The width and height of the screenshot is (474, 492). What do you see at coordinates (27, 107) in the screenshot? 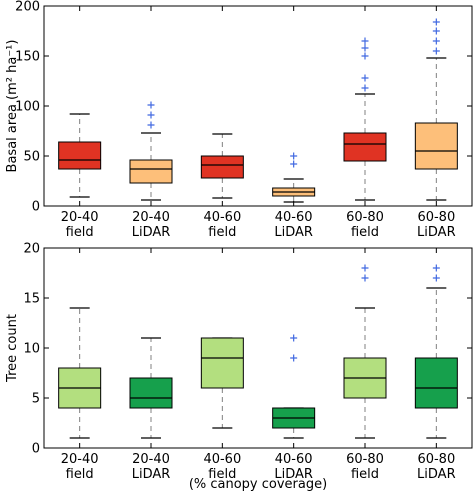
I see `y-tick-label: 100` at bounding box center [27, 107].